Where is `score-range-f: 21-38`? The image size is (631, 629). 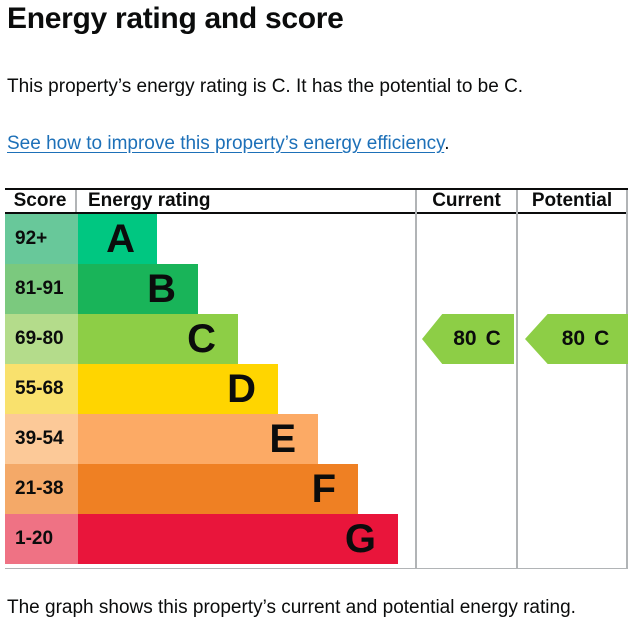 score-range-f: 21-38 is located at coordinates (41, 489).